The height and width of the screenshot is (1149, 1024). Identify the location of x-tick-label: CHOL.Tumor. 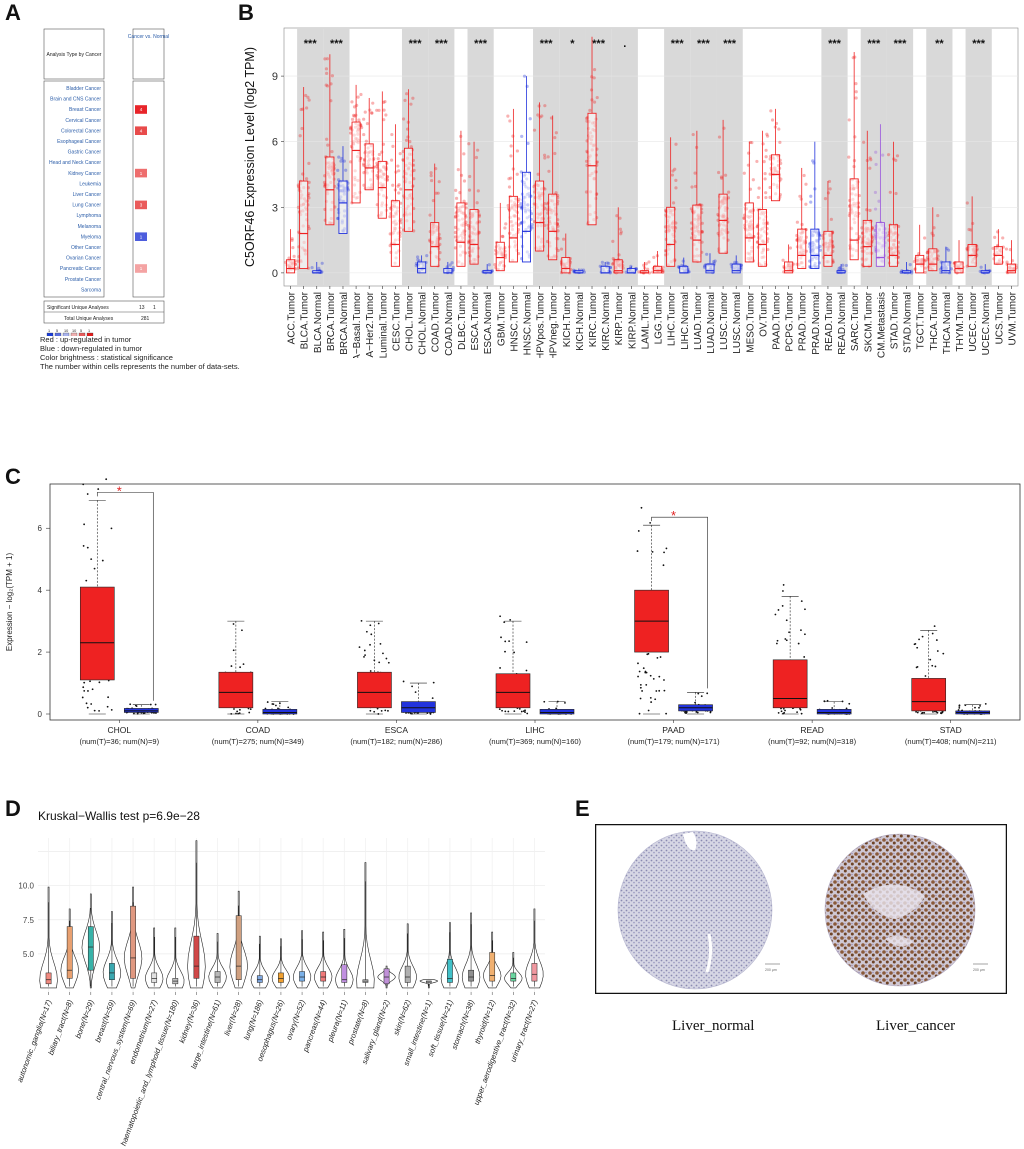
(410, 321).